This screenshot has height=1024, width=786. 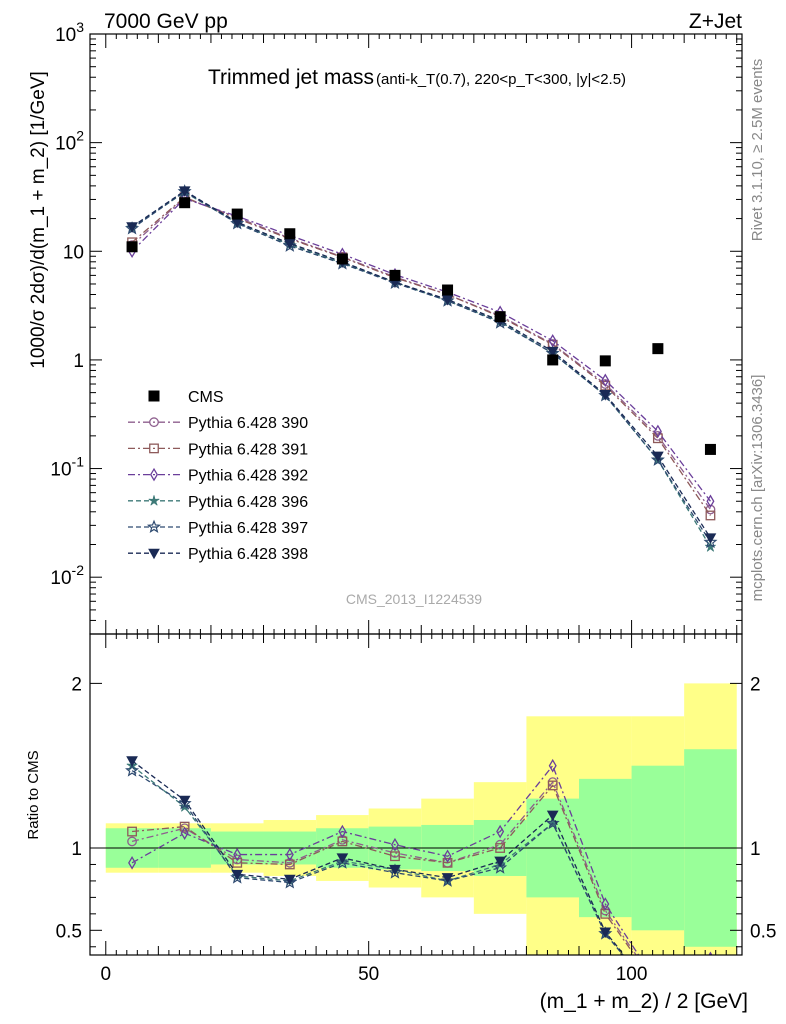 I want to click on y-tick-label: 10, so click(x=73, y=252).